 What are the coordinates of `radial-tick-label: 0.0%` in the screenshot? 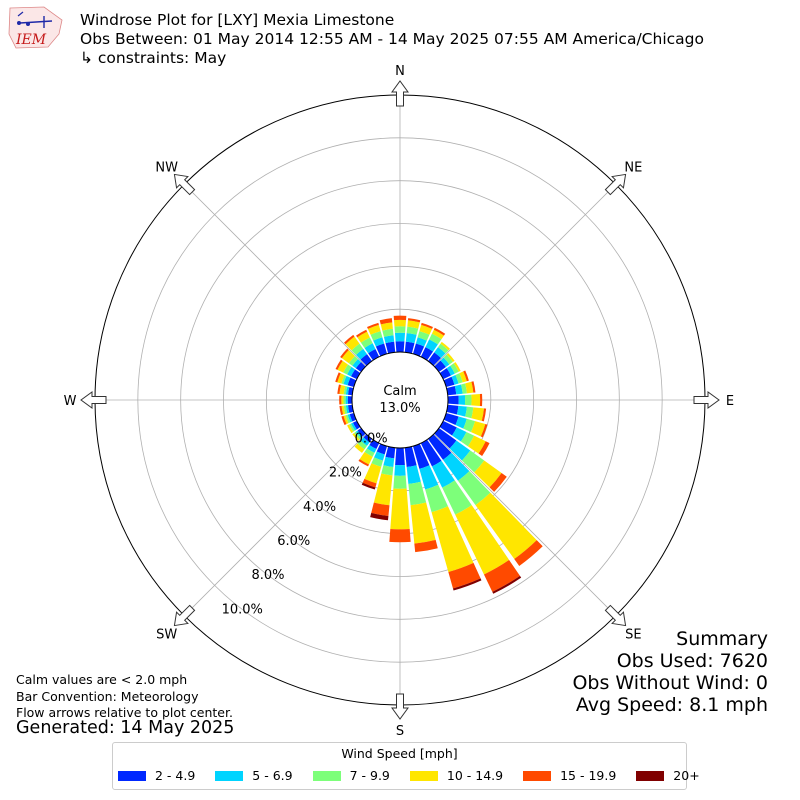 It's located at (371, 438).